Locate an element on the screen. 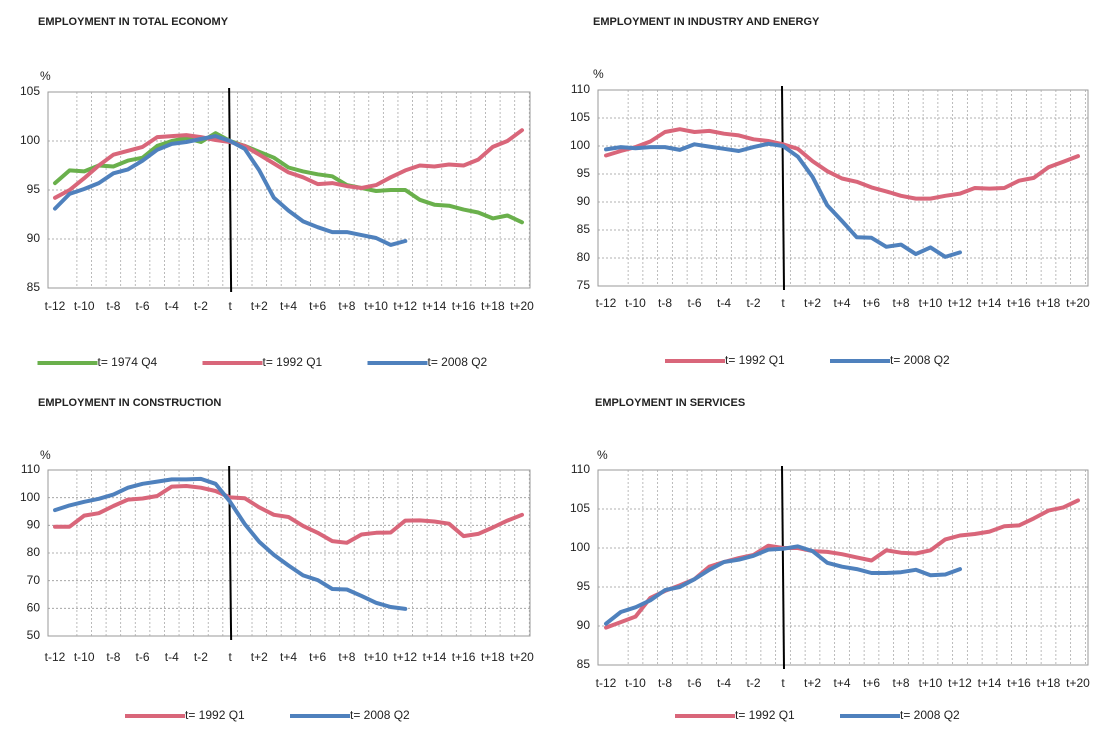 Image resolution: width=1093 pixels, height=749 pixels. y-tick-label: 105 is located at coordinates (580, 117).